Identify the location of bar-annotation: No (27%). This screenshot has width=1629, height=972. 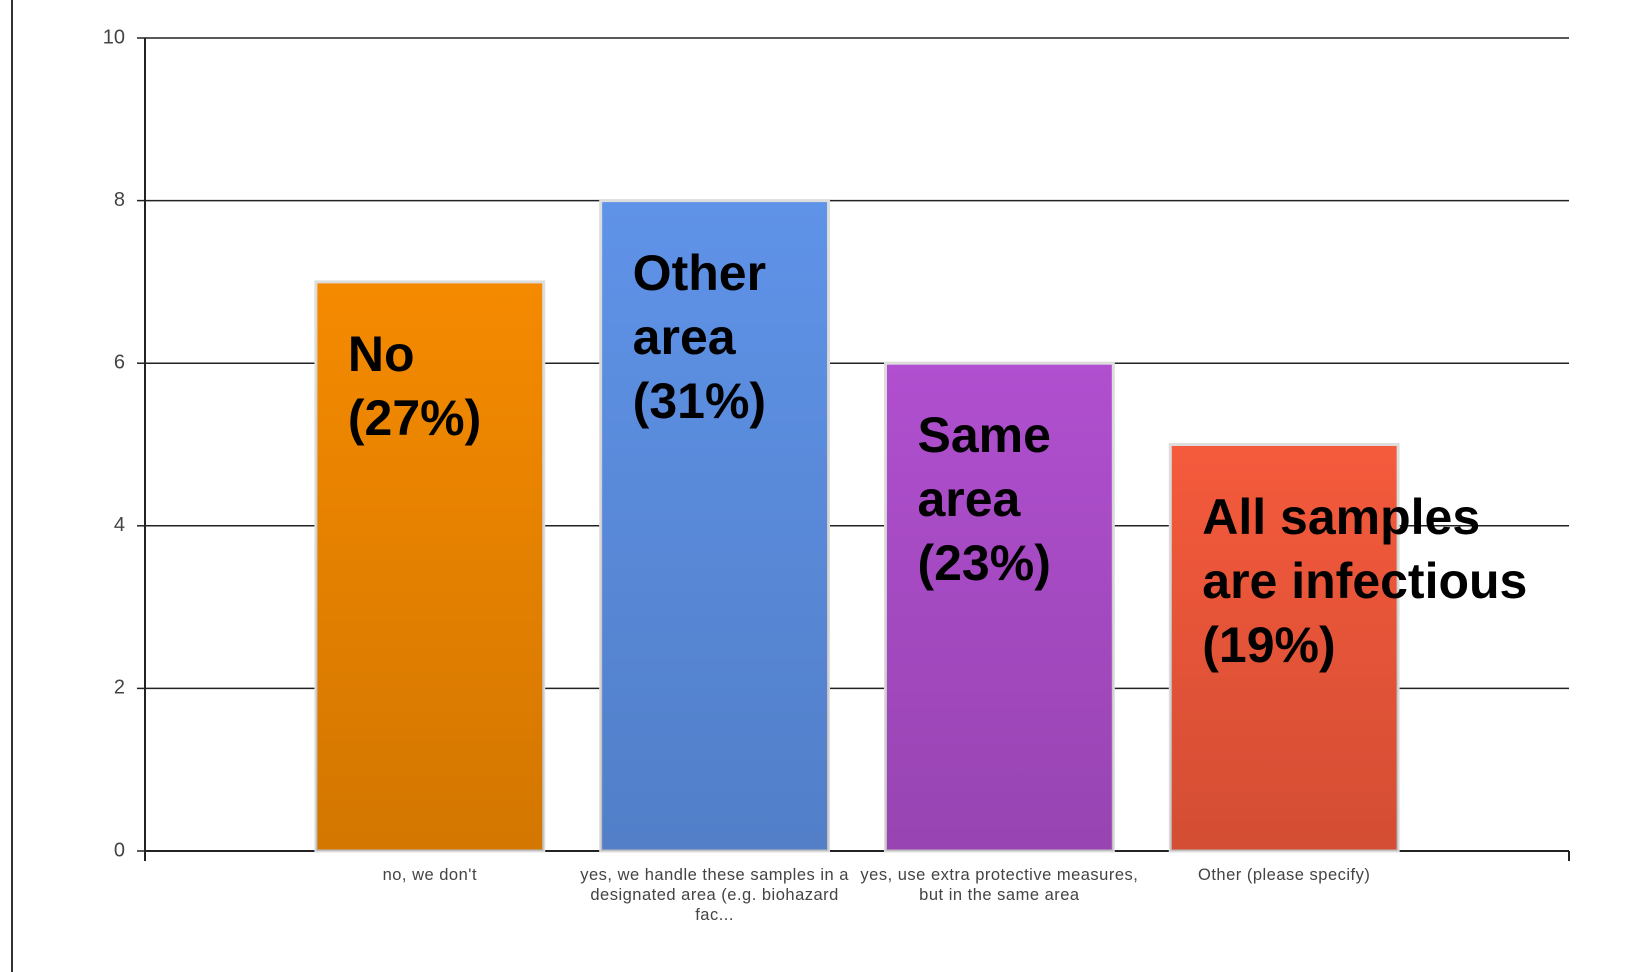
(414, 386).